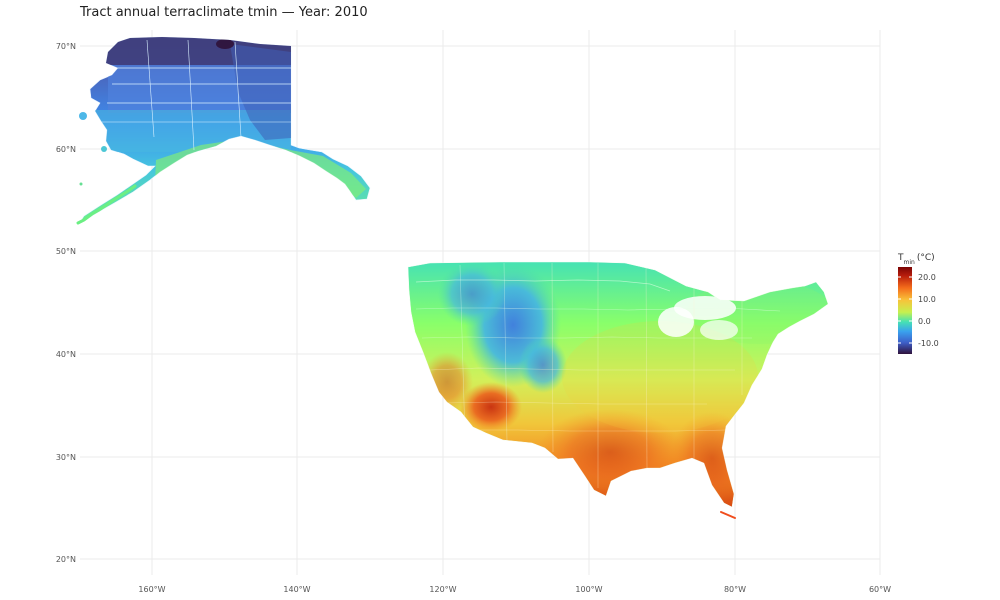  What do you see at coordinates (230, 117) in the screenshot?
I see `alaska-detail` at bounding box center [230, 117].